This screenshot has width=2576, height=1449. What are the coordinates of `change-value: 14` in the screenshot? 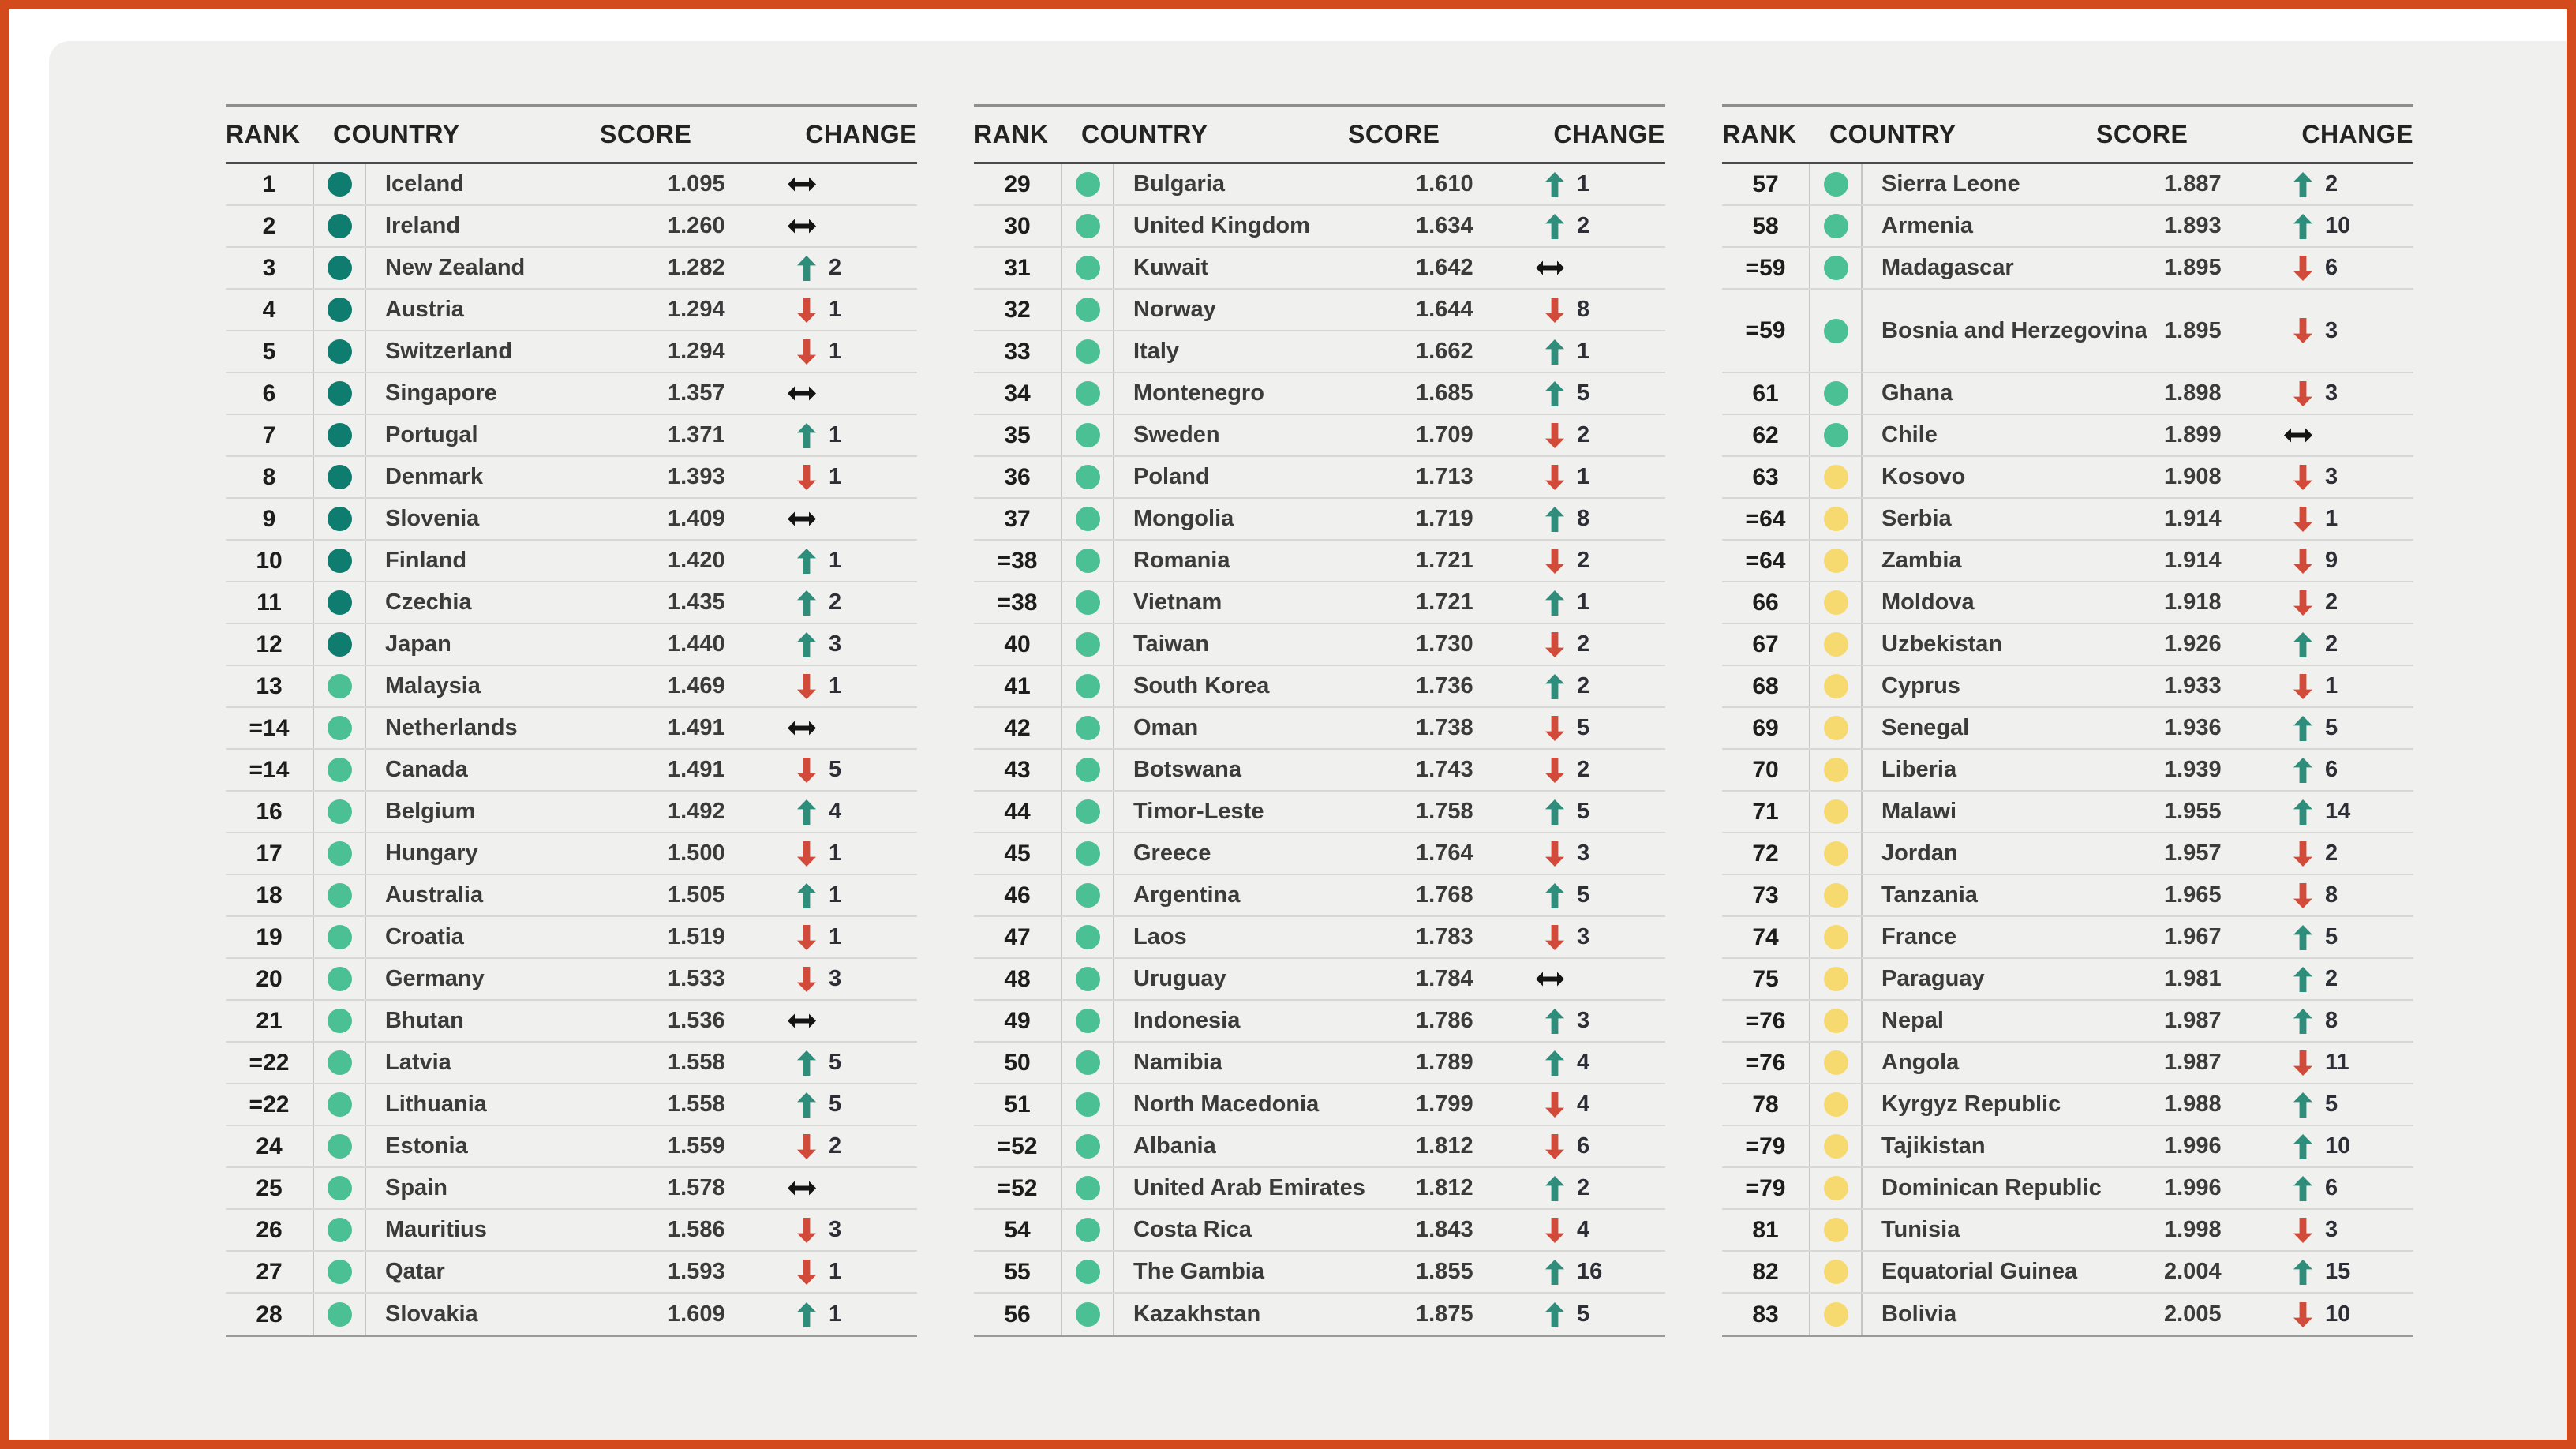 It's located at (2338, 811).